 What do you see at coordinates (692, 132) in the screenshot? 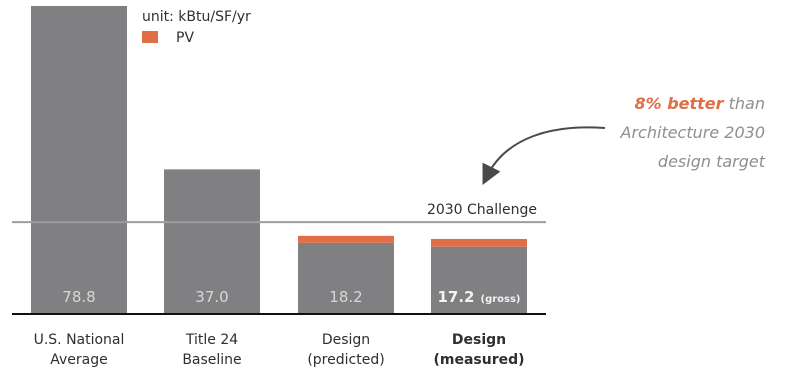
I see `annotation-line-2: Architecture 2030` at bounding box center [692, 132].